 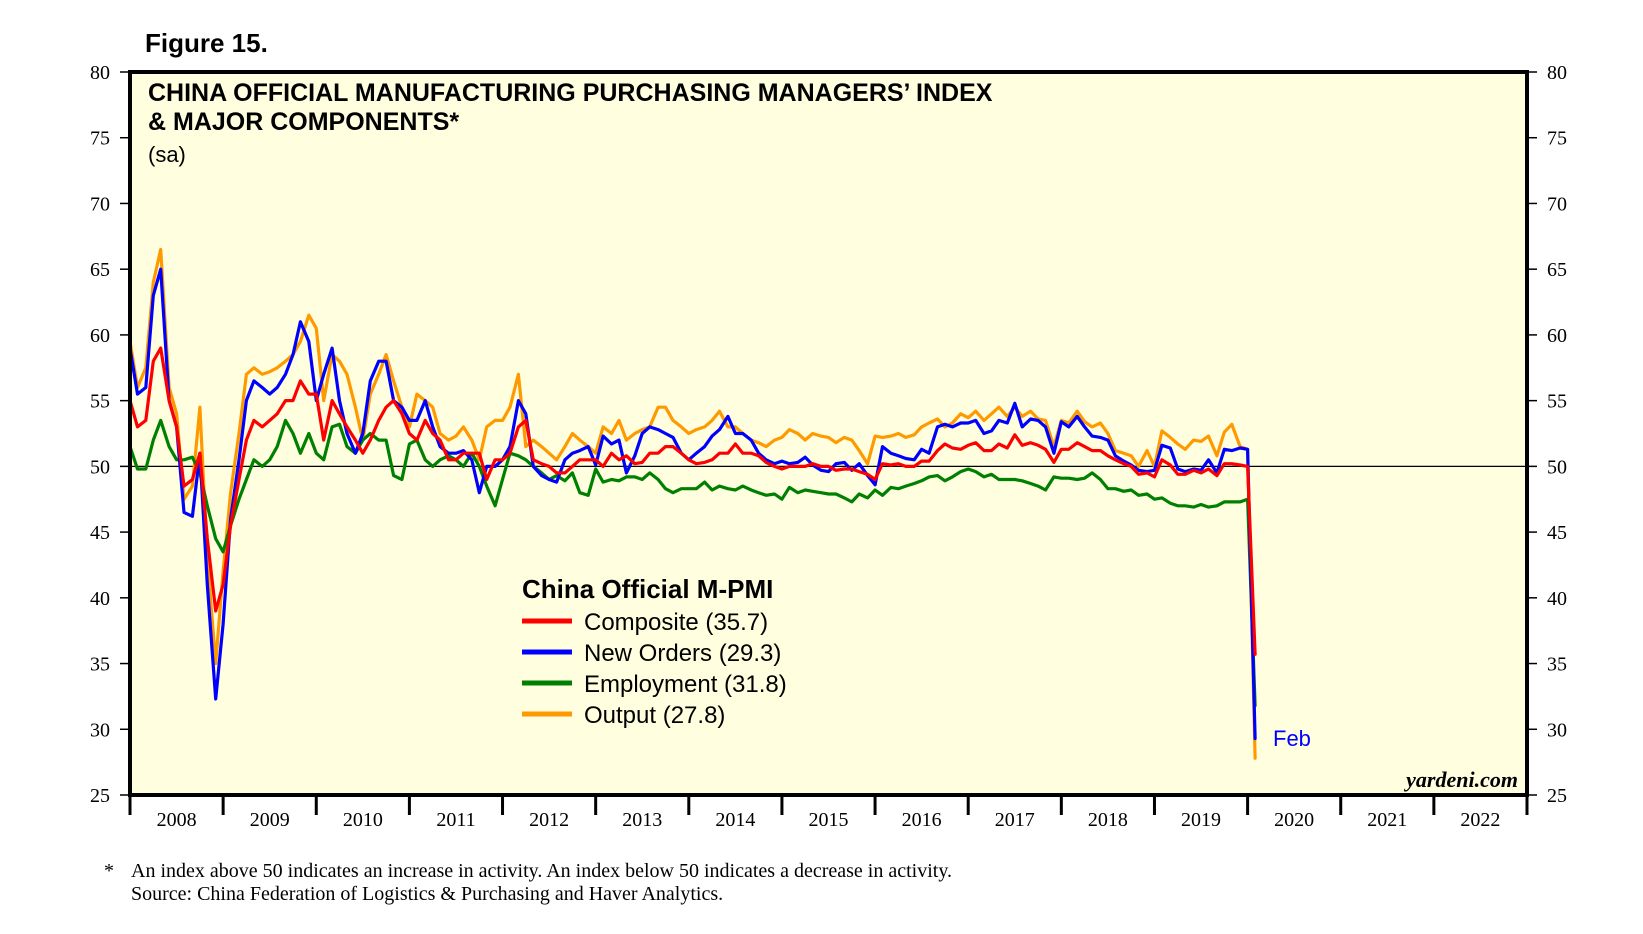 I want to click on y-tick-label-right: 25, so click(x=1557, y=796).